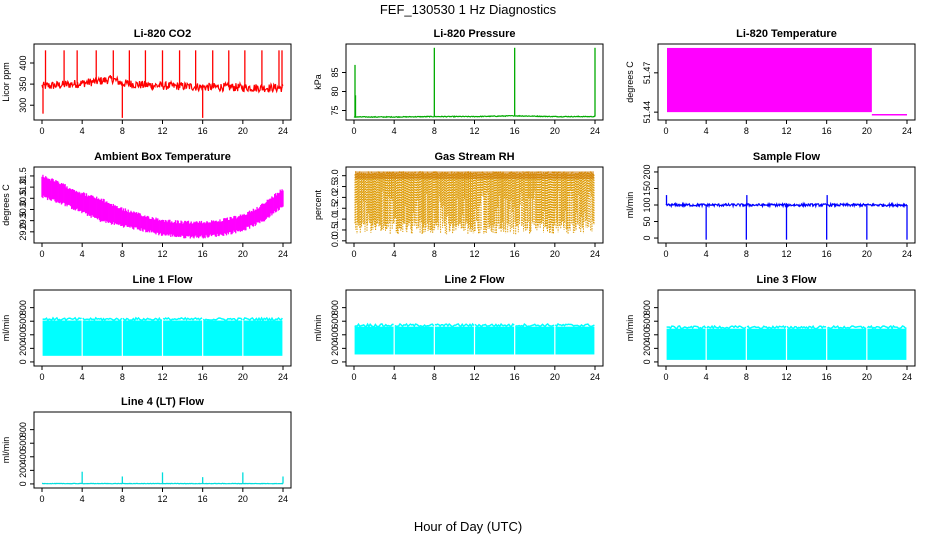 The width and height of the screenshot is (936, 540). Describe the element at coordinates (163, 280) in the screenshot. I see `panel-title: Line 1 Flow` at that location.